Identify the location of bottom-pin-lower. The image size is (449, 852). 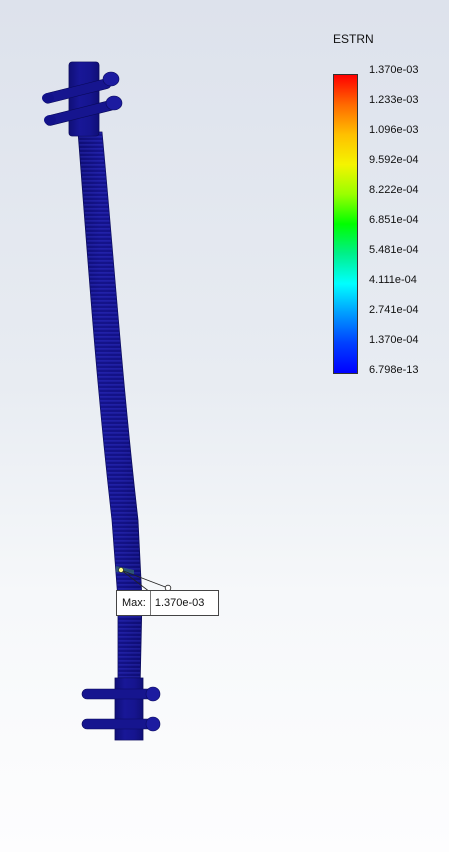
(121, 724).